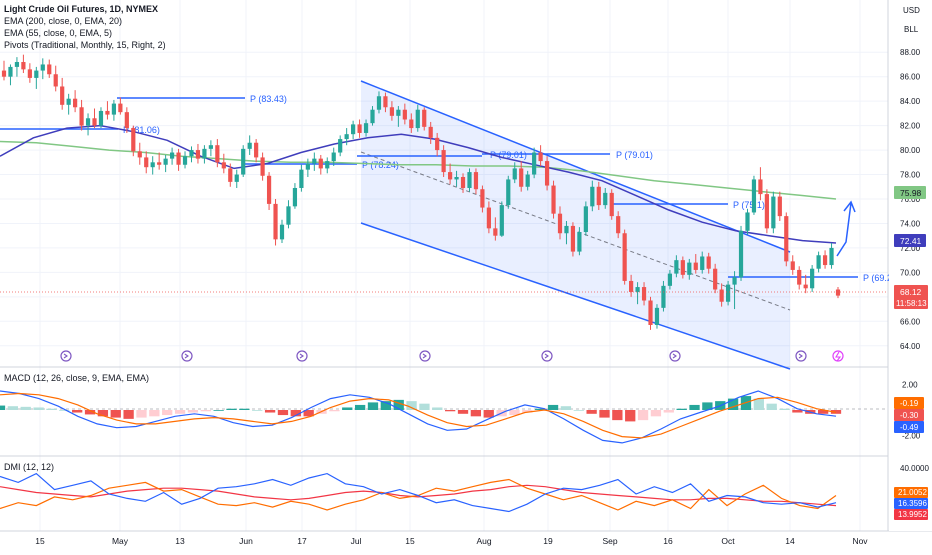 The height and width of the screenshot is (555, 932). I want to click on forecast-arrow, so click(846, 228).